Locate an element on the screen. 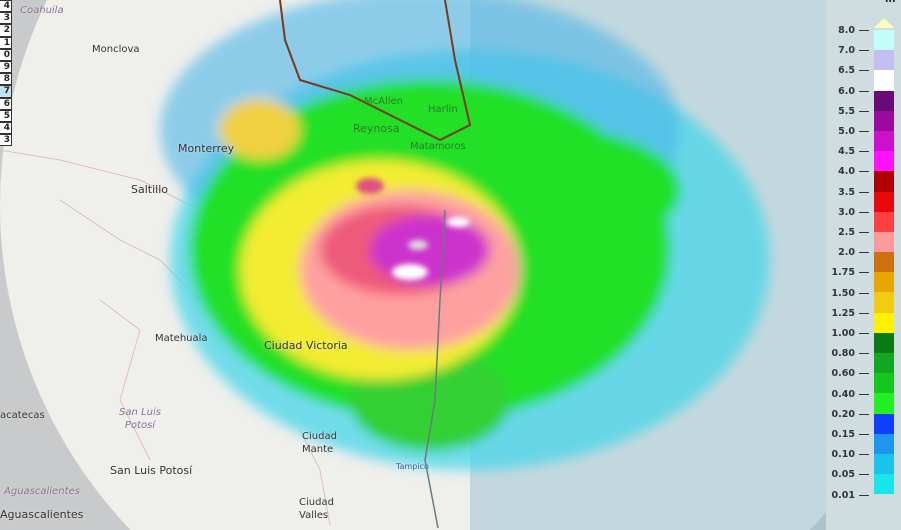 Image resolution: width=901 pixels, height=530 pixels. label-aguascalientes-city: Aguascalientes is located at coordinates (42, 514).